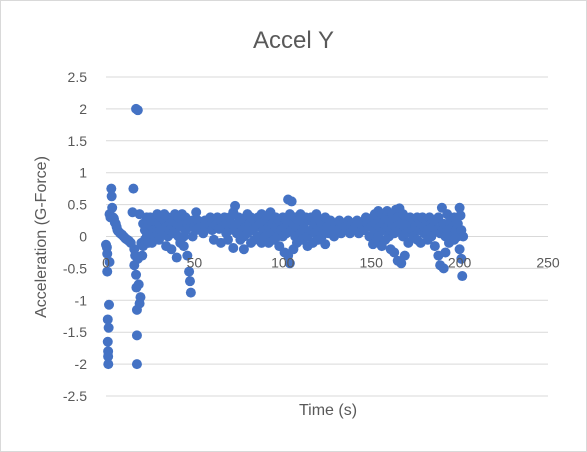  What do you see at coordinates (83, 109) in the screenshot?
I see `y-tick-label: 2` at bounding box center [83, 109].